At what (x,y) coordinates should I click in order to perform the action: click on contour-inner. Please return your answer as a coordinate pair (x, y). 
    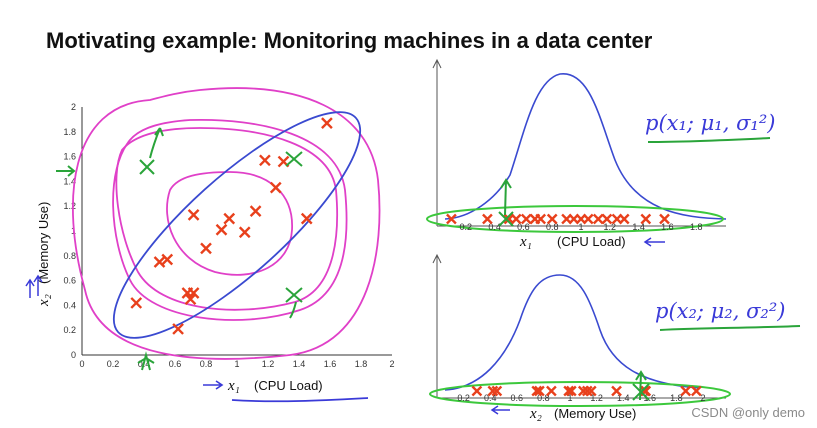
    Looking at the image, I should click on (229, 223).